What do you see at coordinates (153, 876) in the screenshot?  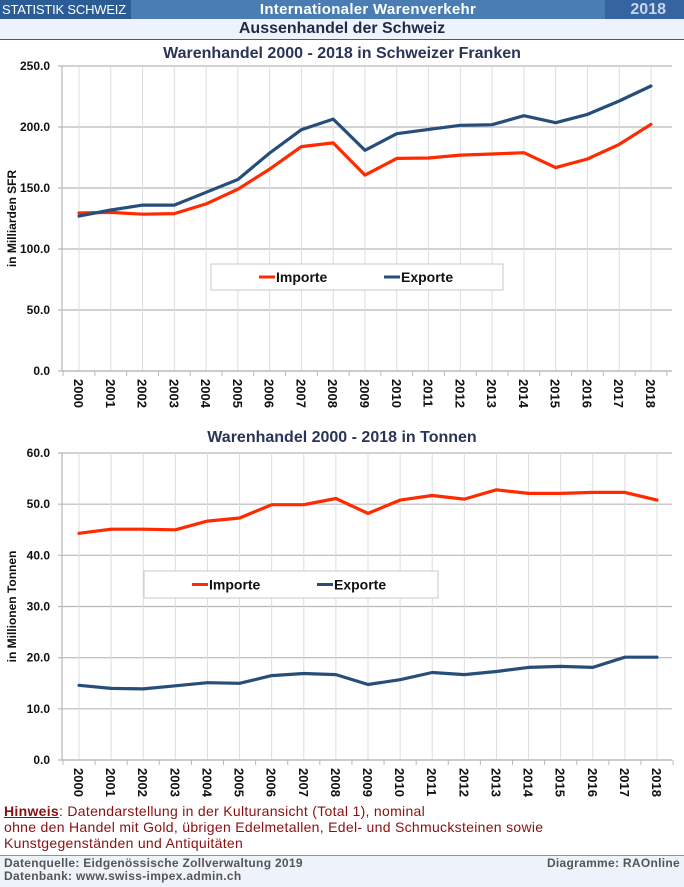 I see `database-link: Datenbank: www.swiss-impex.admin.ch` at bounding box center [153, 876].